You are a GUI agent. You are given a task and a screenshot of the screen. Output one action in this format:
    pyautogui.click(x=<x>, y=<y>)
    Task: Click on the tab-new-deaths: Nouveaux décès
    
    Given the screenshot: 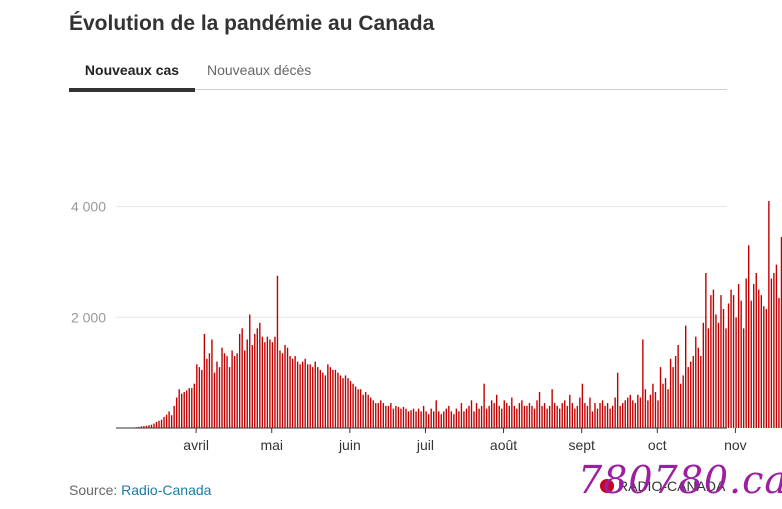 What is the action you would take?
    pyautogui.click(x=259, y=70)
    